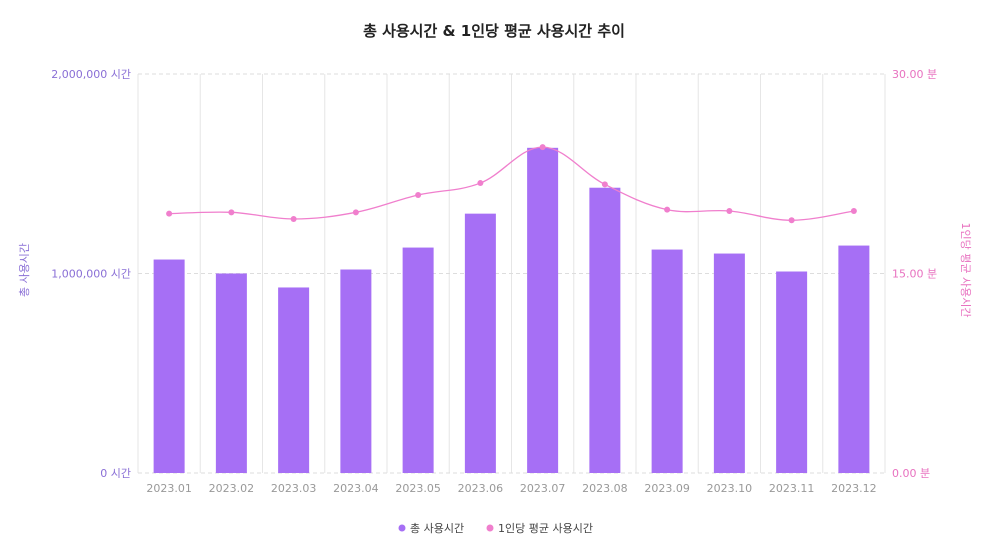 This screenshot has width=988, height=553. I want to click on point-2023.01, so click(169, 213).